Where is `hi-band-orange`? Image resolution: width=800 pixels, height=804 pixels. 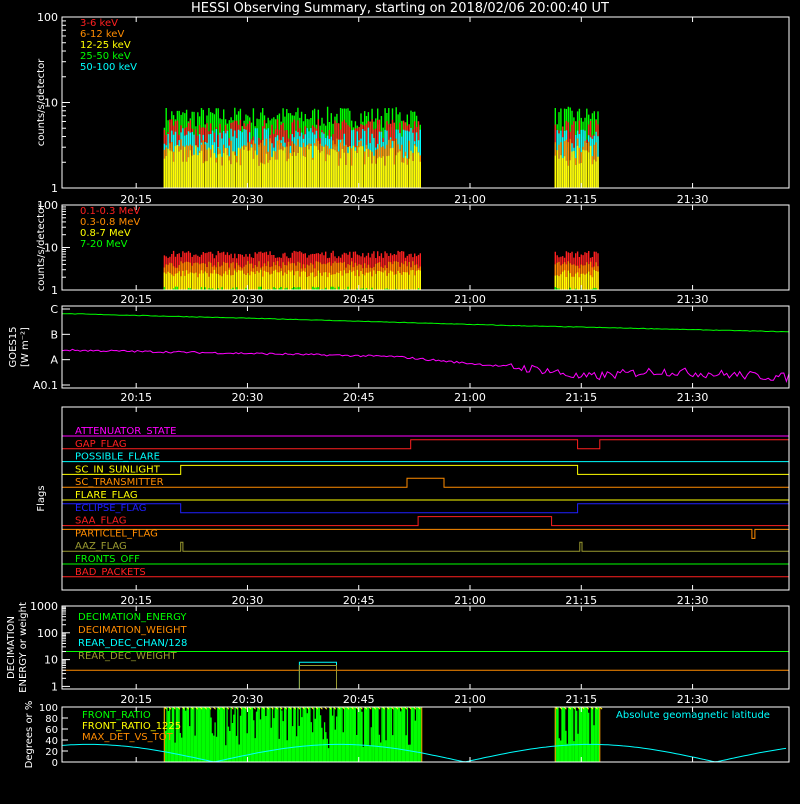
hi-band-orange is located at coordinates (576, 275).